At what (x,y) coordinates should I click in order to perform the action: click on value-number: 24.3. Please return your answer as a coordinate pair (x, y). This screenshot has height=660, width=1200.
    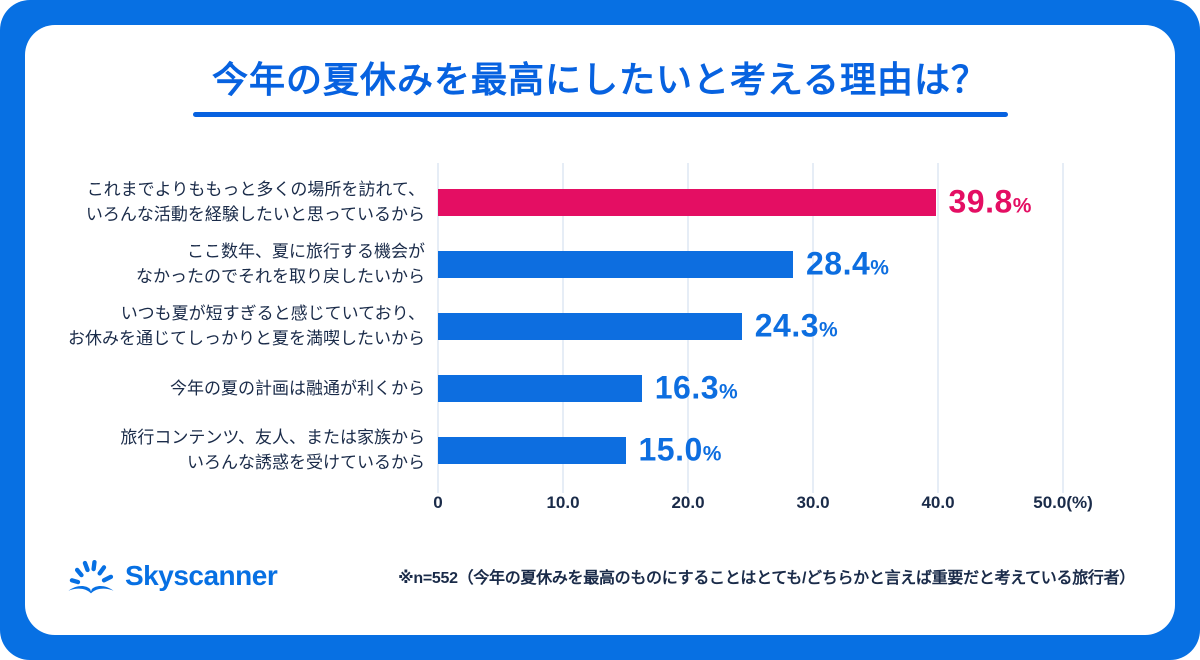
    Looking at the image, I should click on (787, 325).